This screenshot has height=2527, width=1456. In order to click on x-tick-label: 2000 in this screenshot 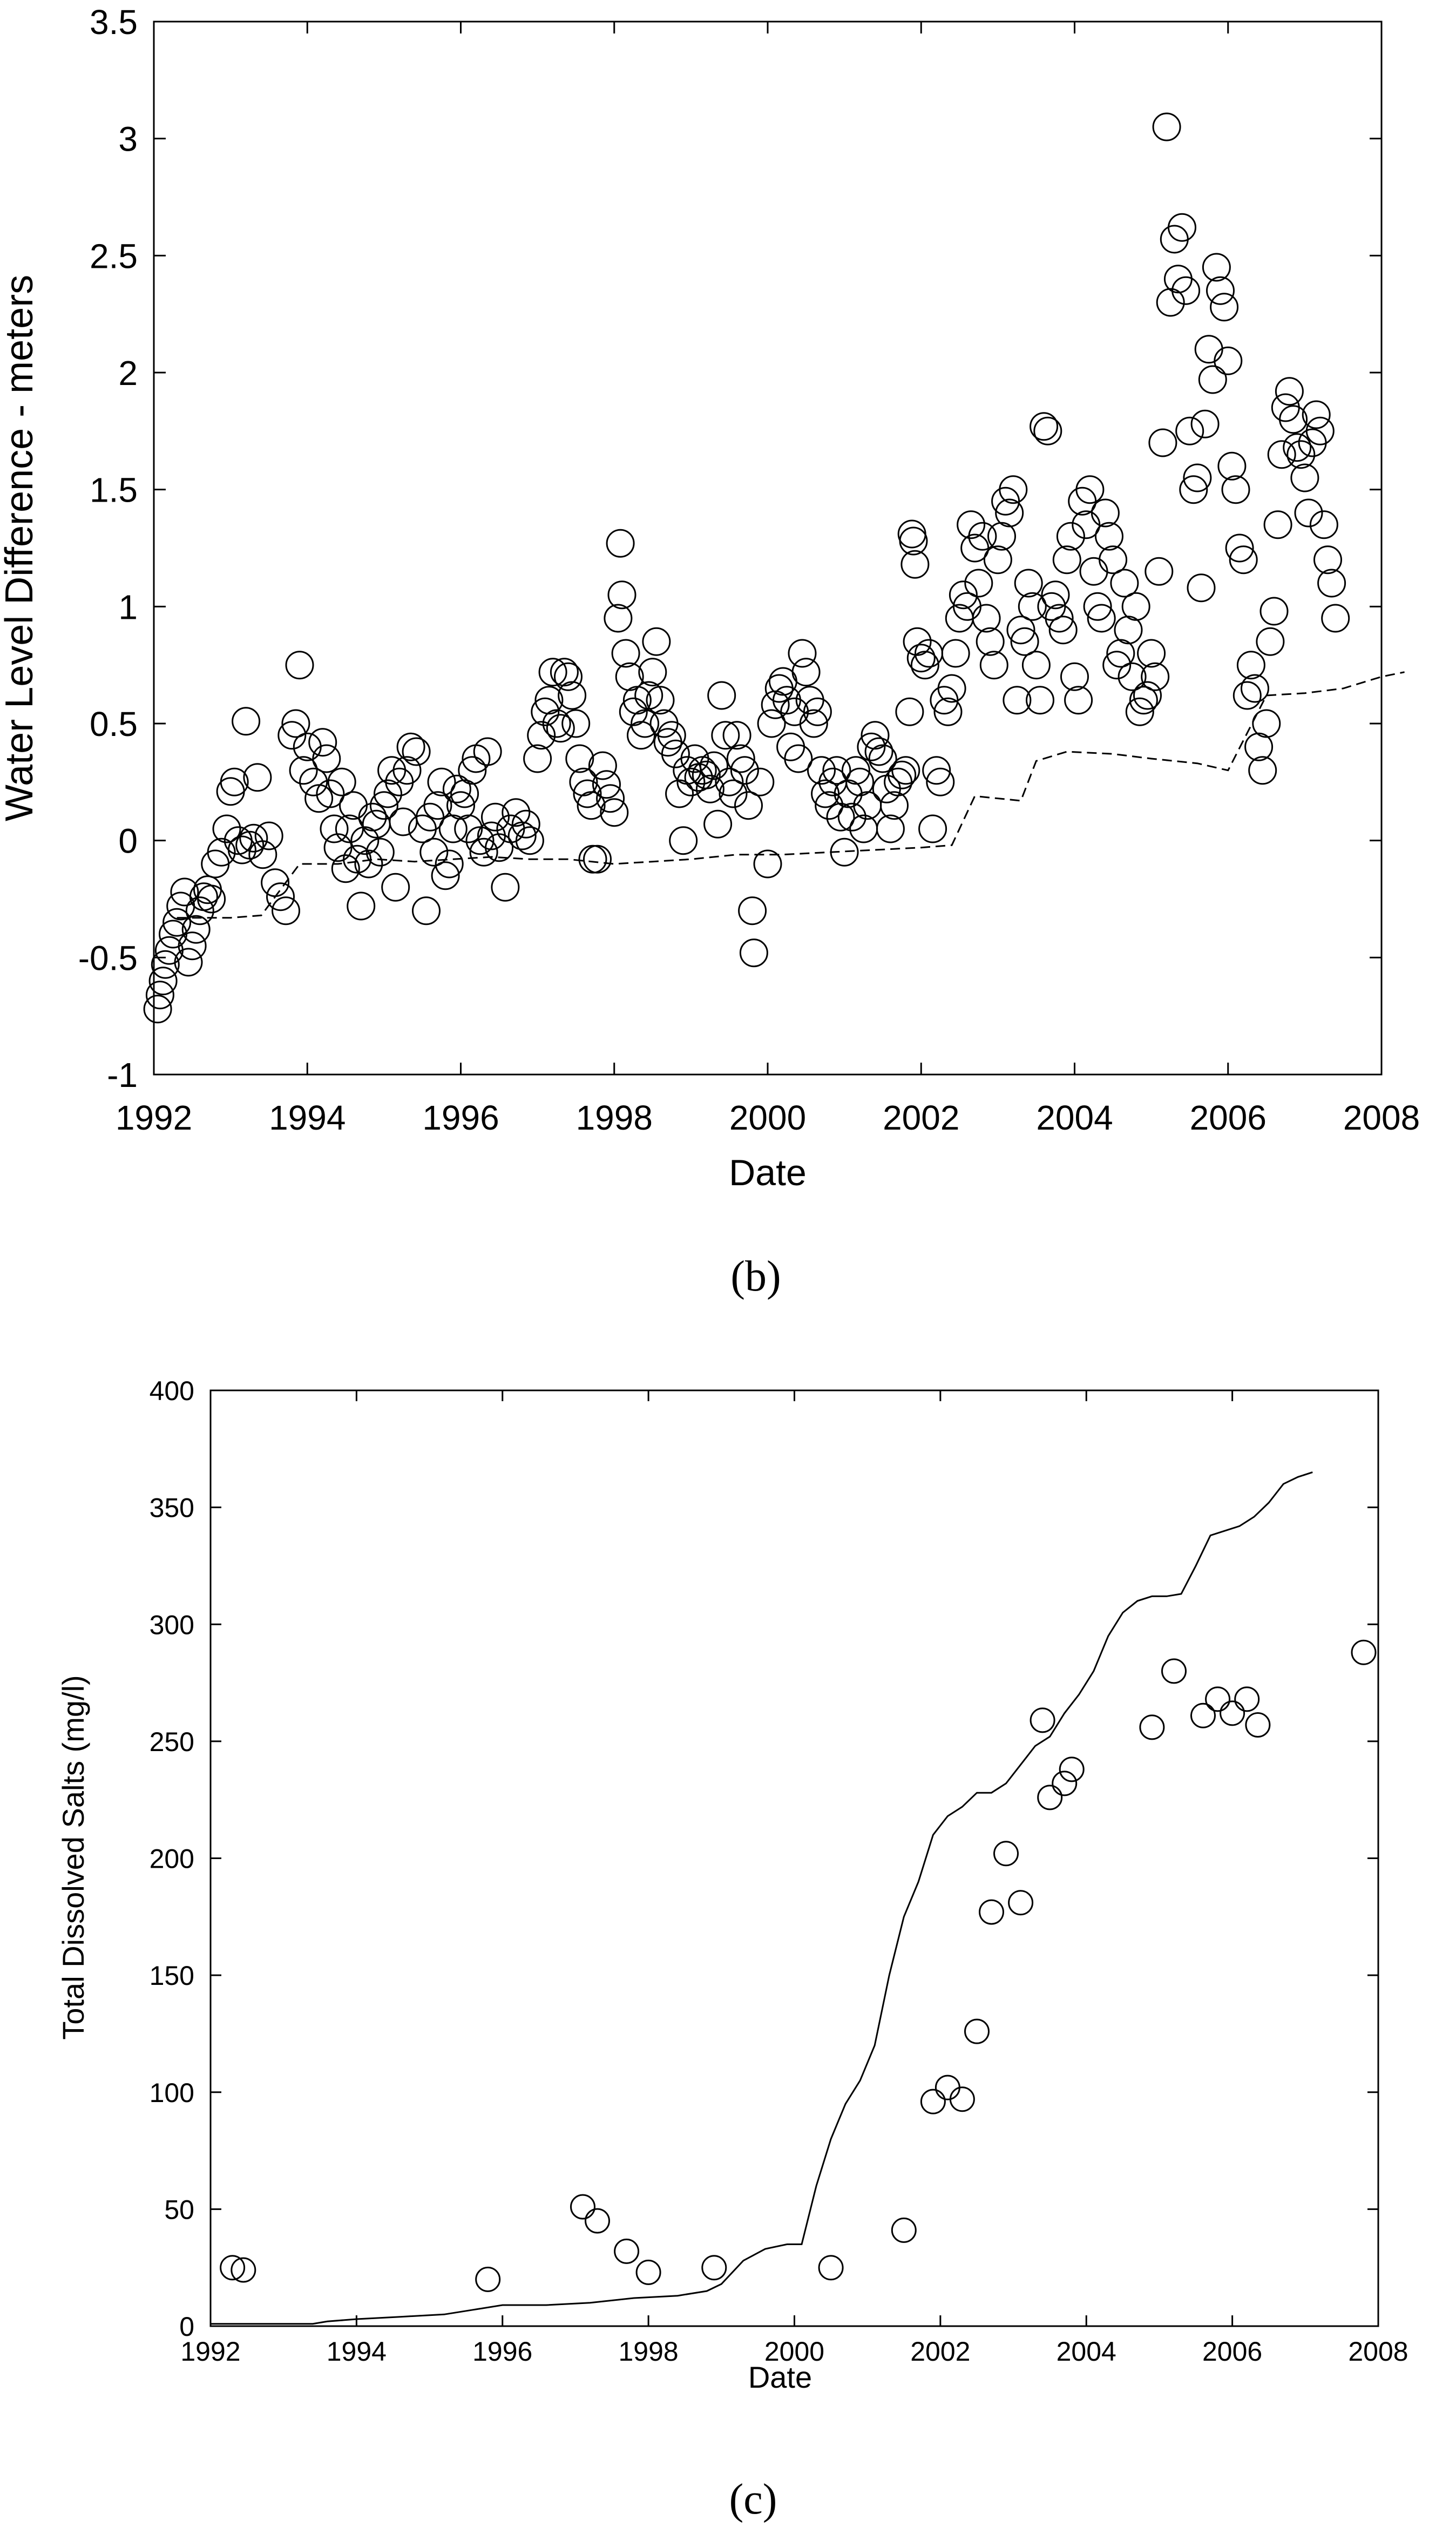, I will do `click(767, 1117)`.